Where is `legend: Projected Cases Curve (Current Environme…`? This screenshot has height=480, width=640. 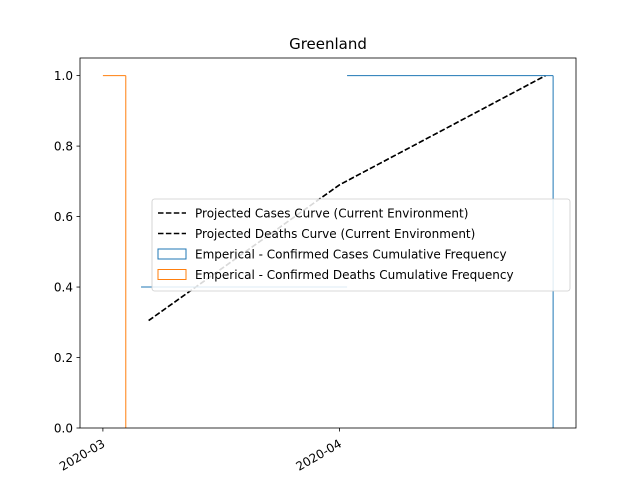 legend: Projected Cases Curve (Current Environme… is located at coordinates (361, 245).